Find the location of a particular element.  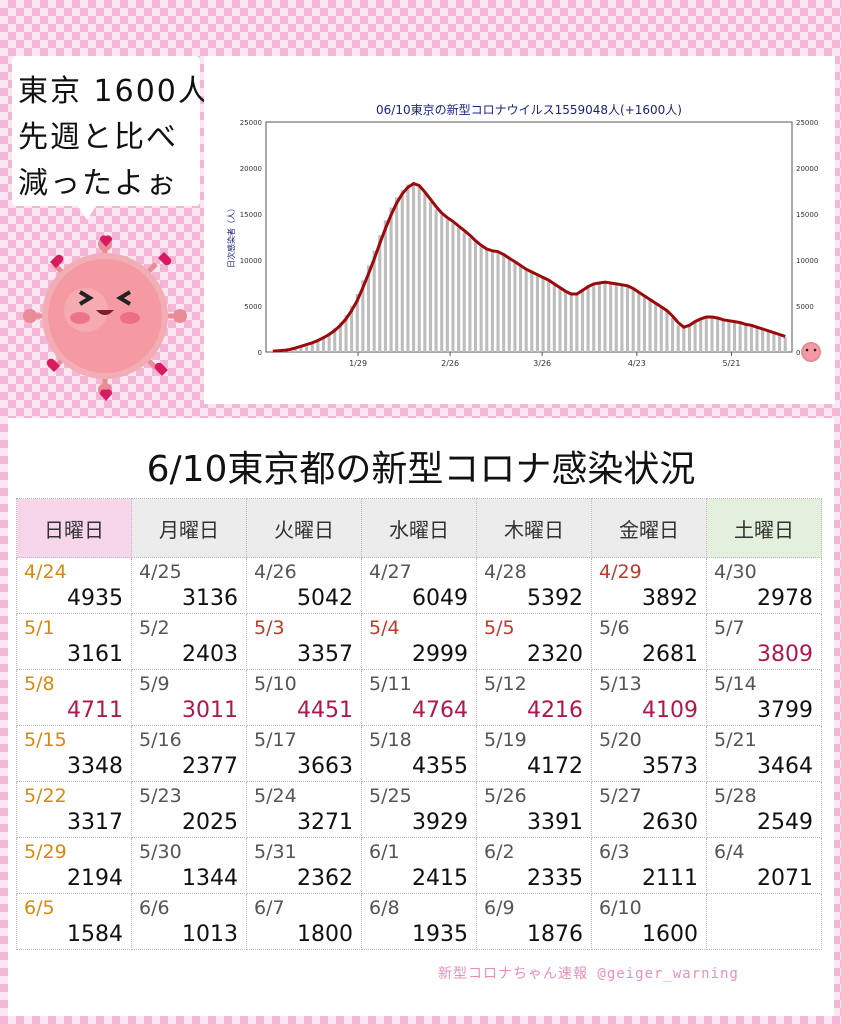

cell-count: 1876 is located at coordinates (555, 934).